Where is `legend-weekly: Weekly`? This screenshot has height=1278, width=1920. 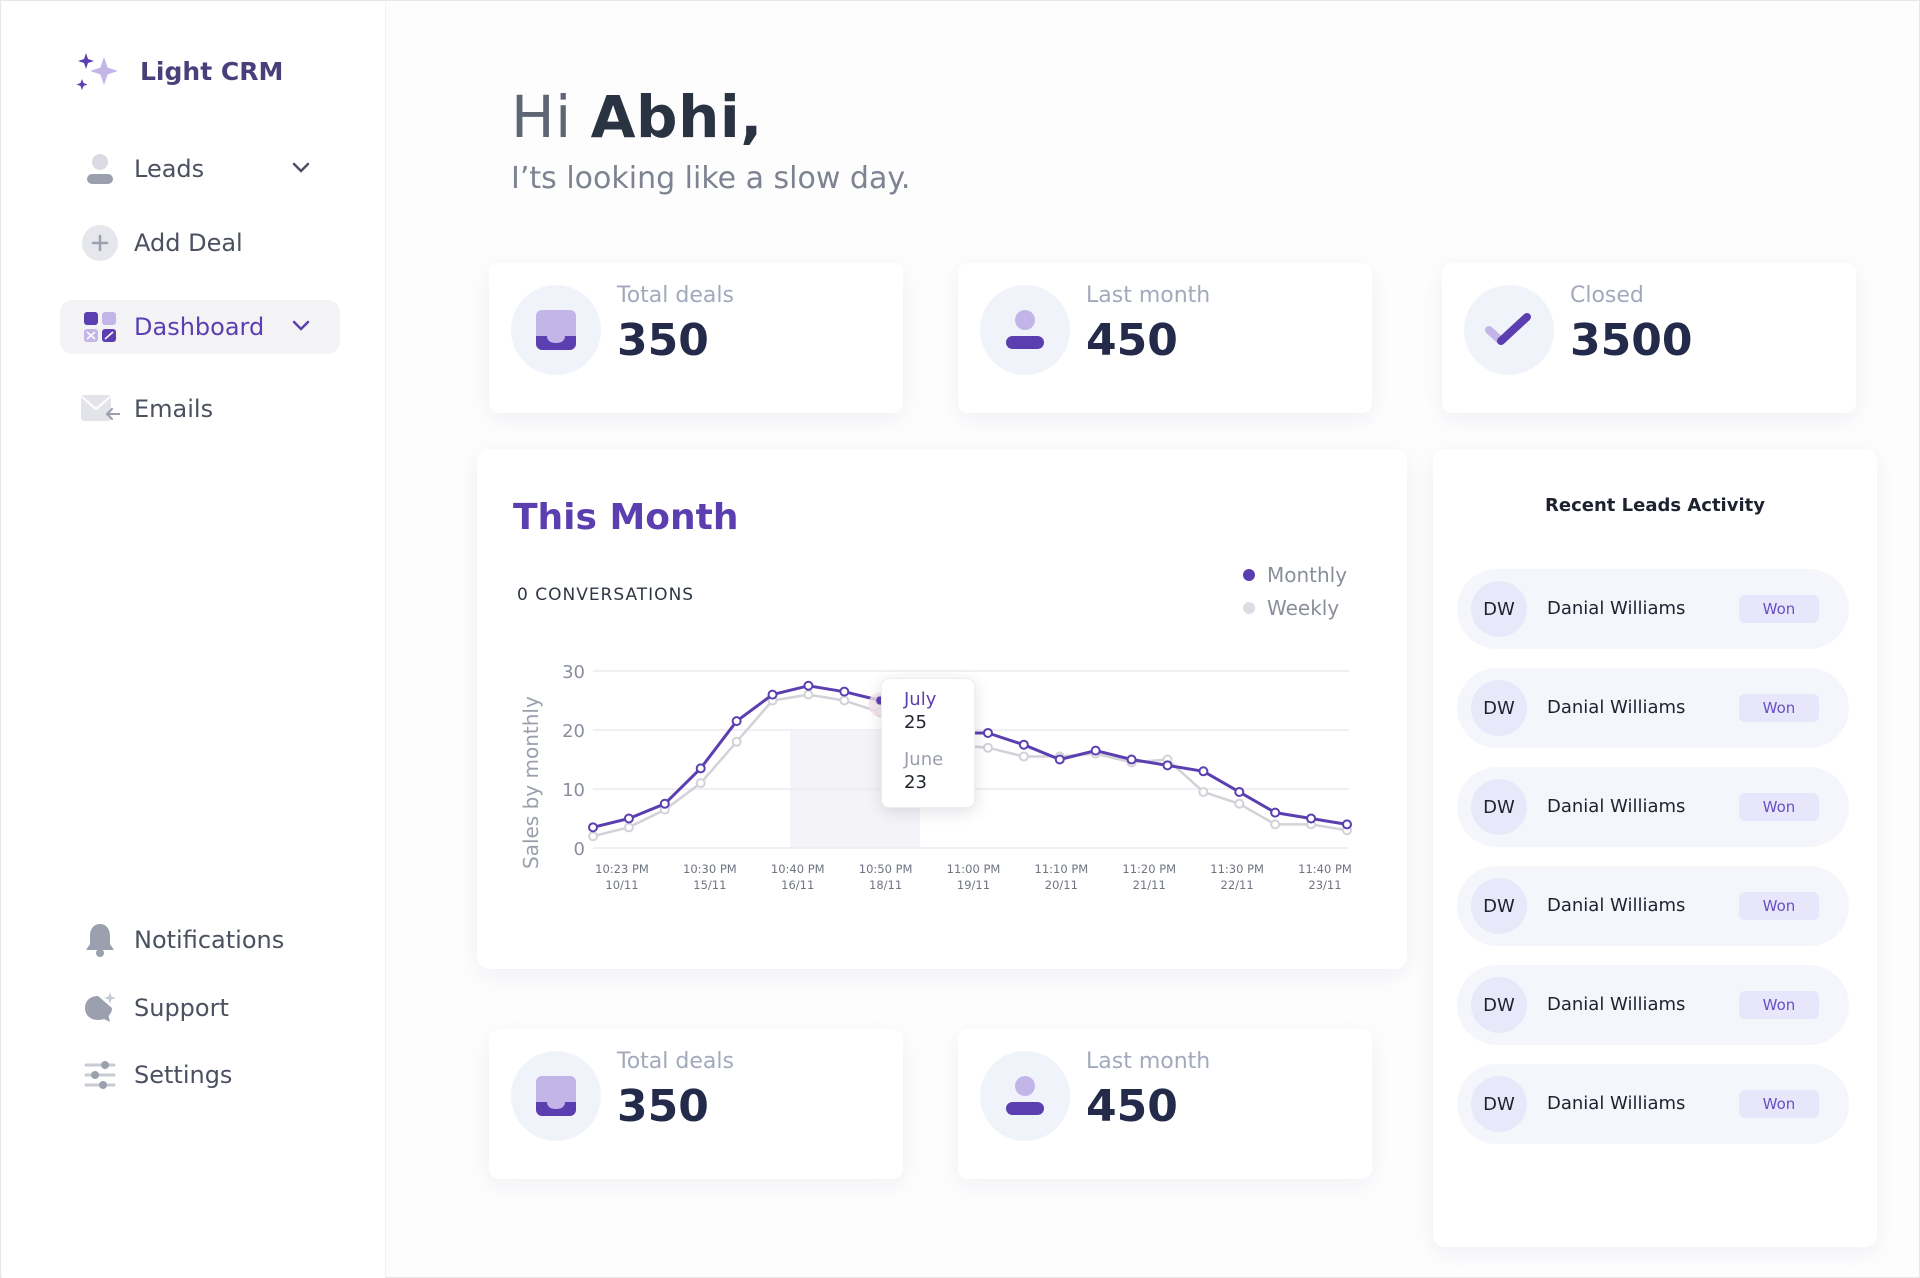
legend-weekly: Weekly is located at coordinates (1291, 608).